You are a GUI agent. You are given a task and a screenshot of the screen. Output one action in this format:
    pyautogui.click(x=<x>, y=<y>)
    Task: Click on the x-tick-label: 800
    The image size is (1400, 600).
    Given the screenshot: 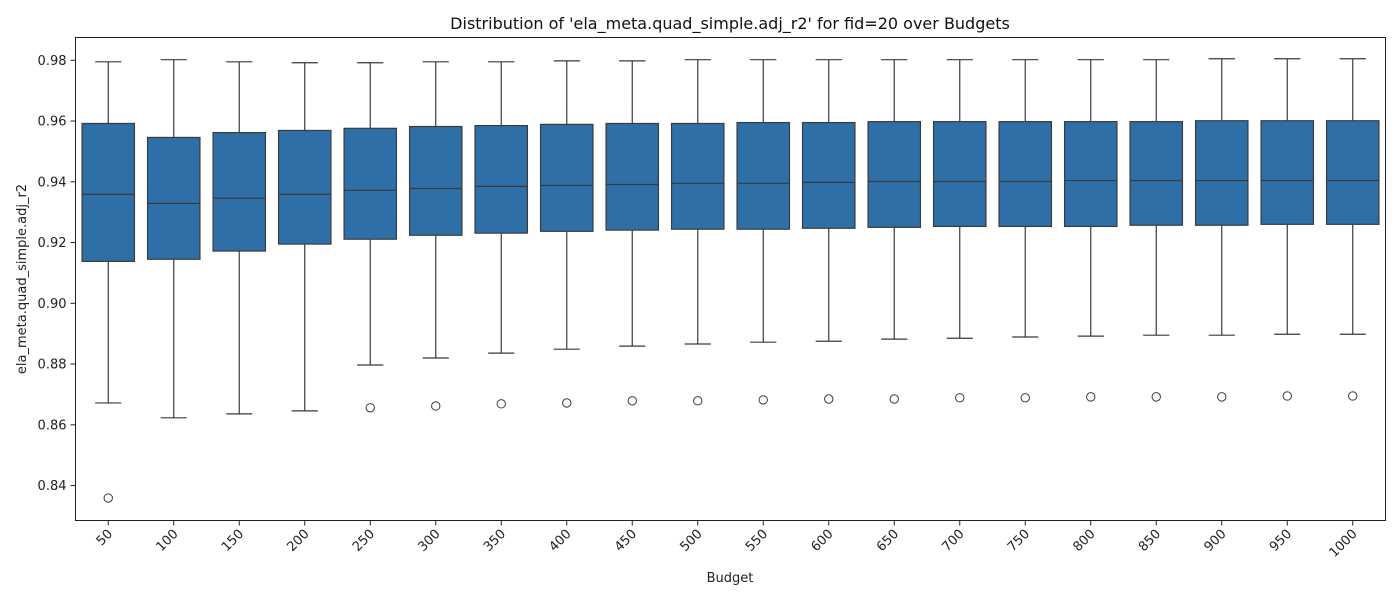 What is the action you would take?
    pyautogui.click(x=1084, y=541)
    